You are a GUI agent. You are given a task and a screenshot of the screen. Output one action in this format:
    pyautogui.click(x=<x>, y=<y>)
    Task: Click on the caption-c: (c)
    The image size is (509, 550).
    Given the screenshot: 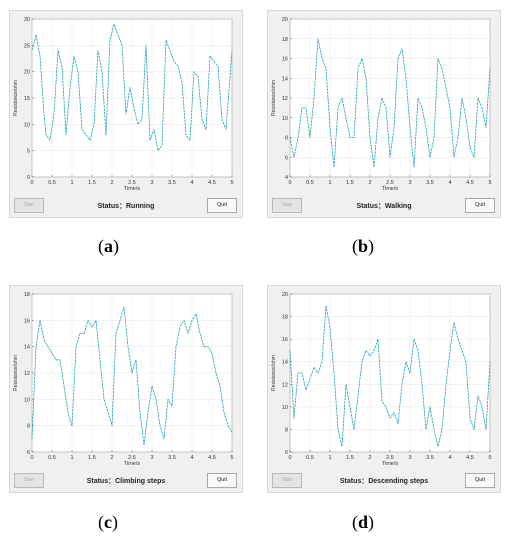 What is the action you would take?
    pyautogui.click(x=108, y=522)
    